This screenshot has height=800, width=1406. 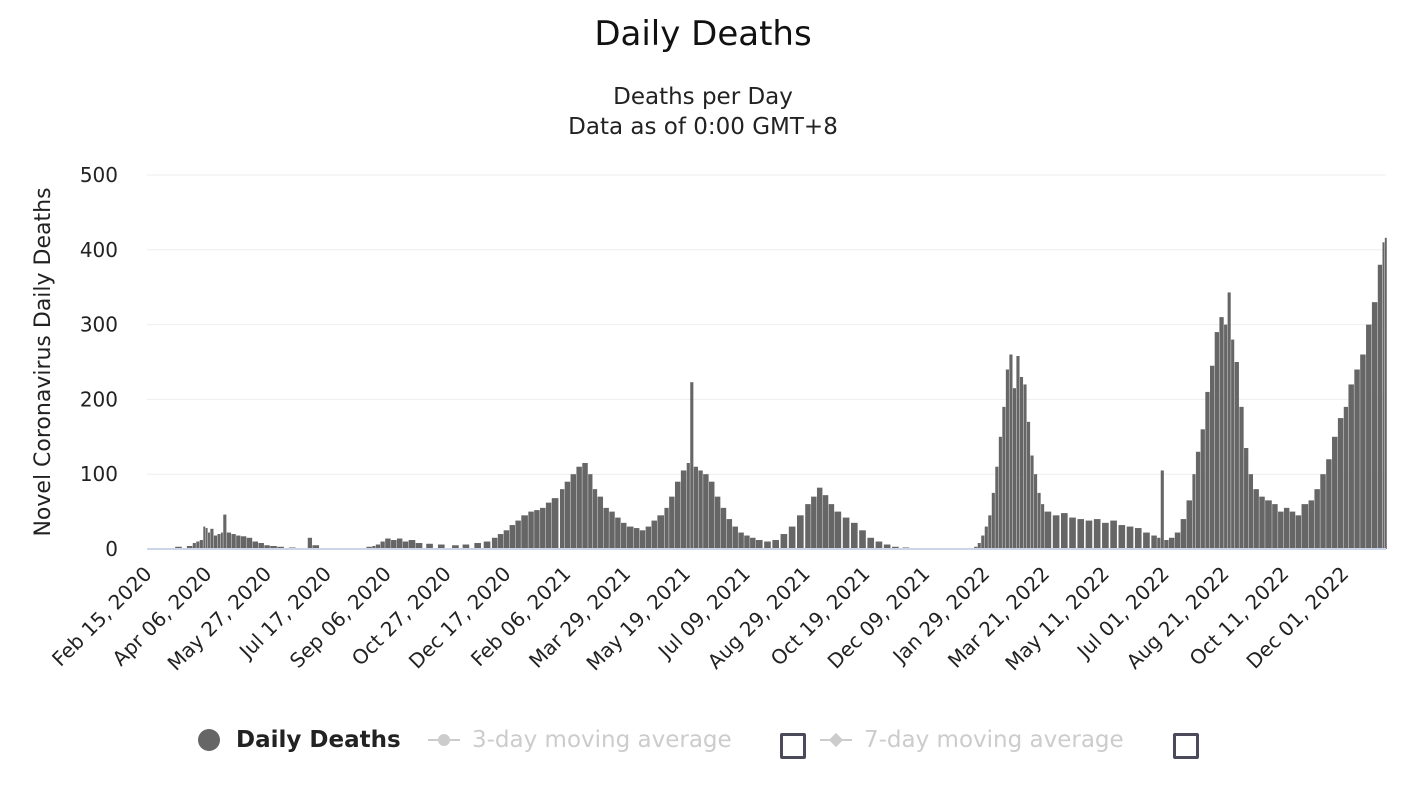 What do you see at coordinates (793, 746) in the screenshot?
I see `checkbox-3-day-average` at bounding box center [793, 746].